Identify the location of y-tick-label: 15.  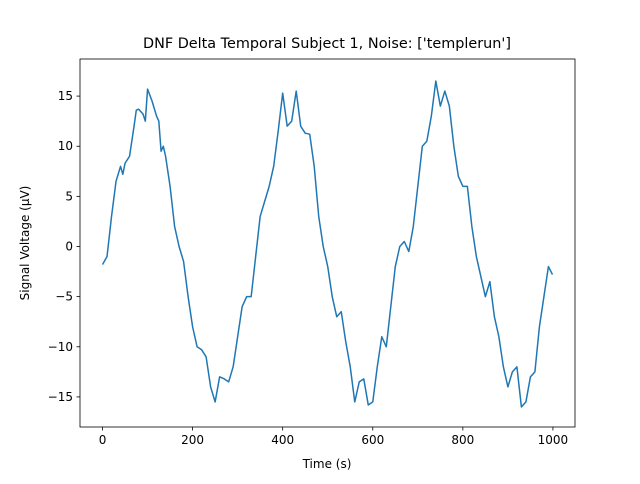
(65, 96).